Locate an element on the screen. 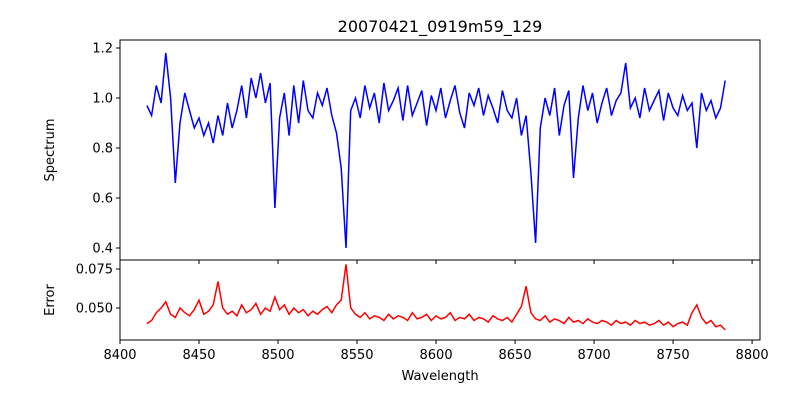  error-ylabel: Error is located at coordinates (50, 300).